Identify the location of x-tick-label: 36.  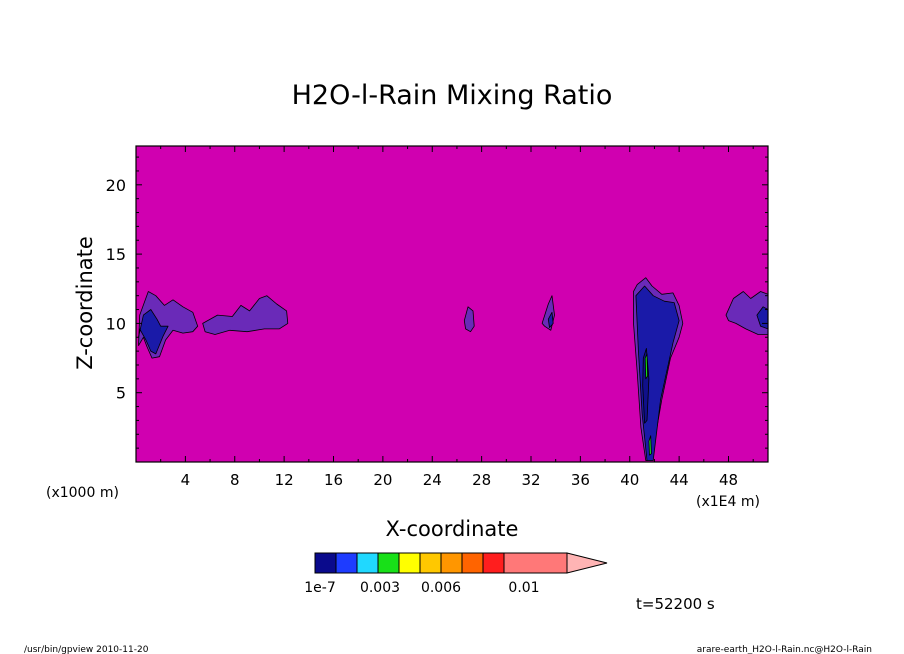
(580, 480).